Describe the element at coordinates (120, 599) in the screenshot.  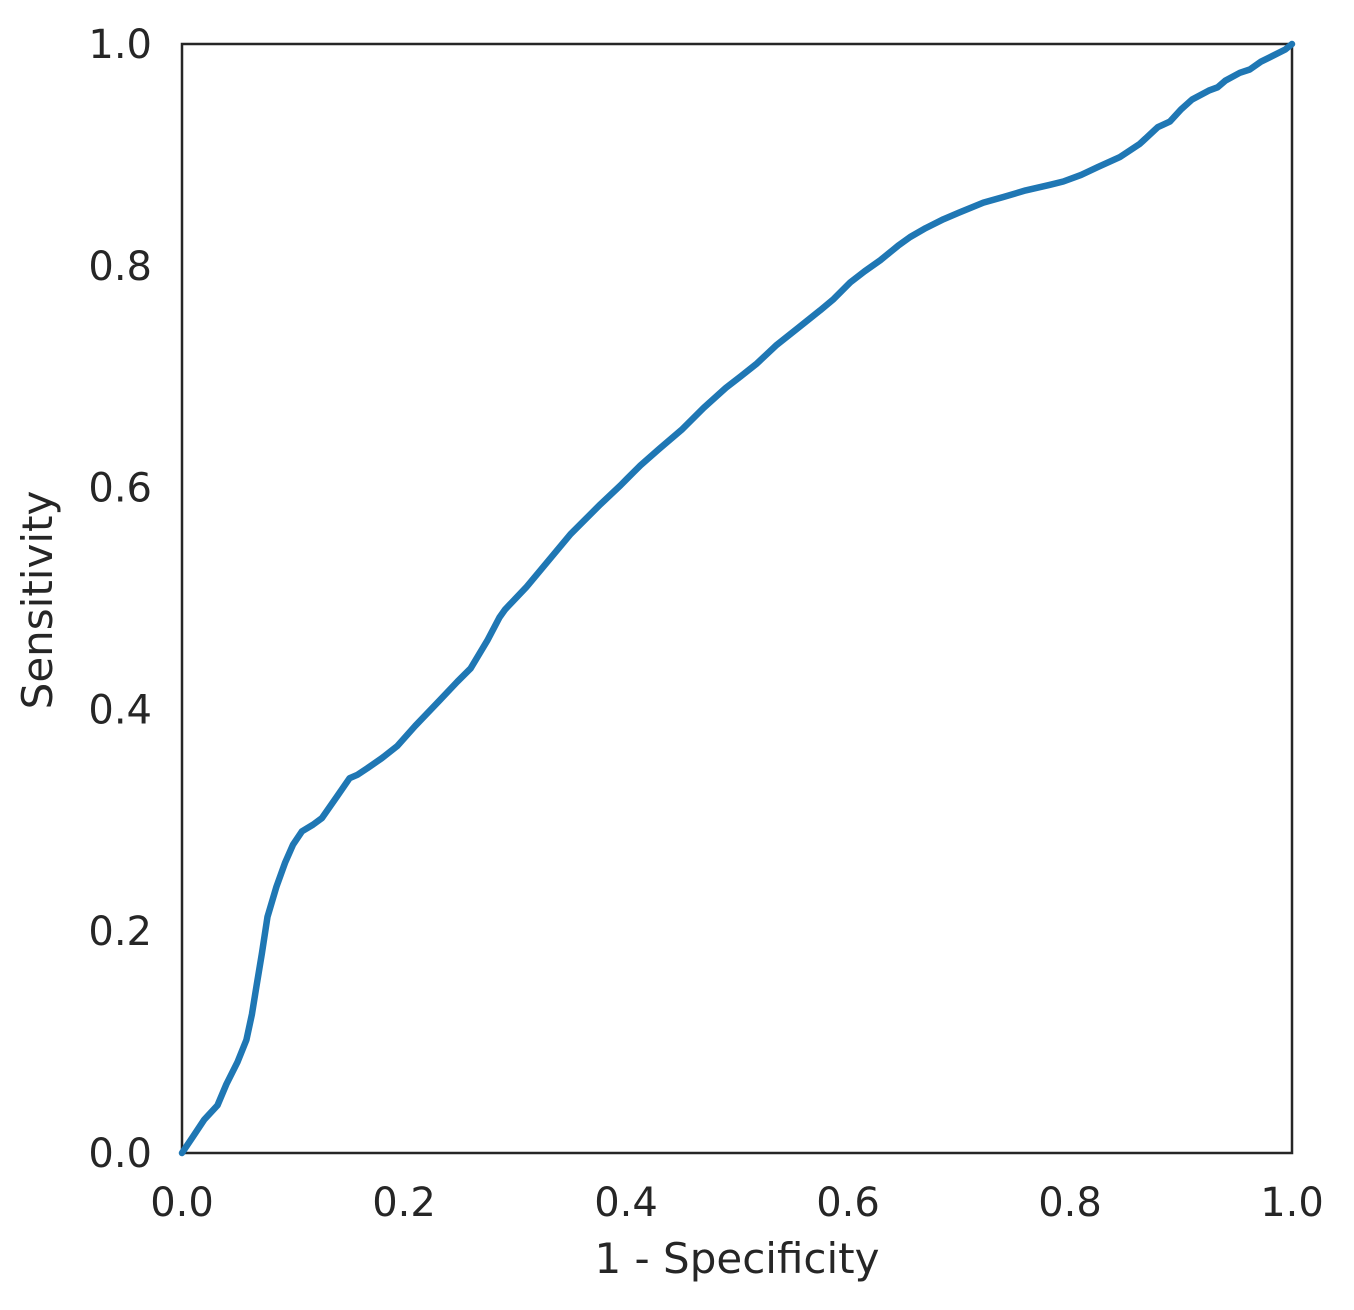
I see `y-axis-ticks: 0.0 0.2 0.4 0.6 0.8 1.0` at that location.